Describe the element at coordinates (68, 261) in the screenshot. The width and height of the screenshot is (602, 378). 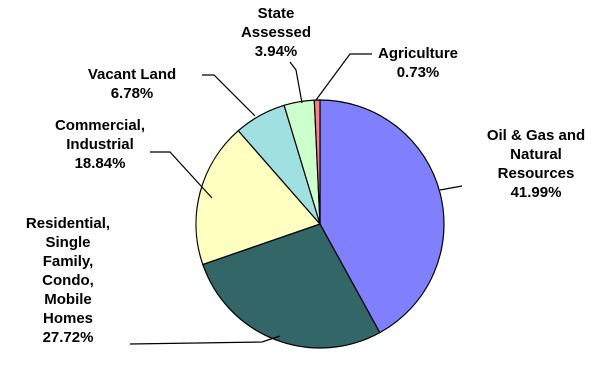
I see `slice-label-line: Family,` at that location.